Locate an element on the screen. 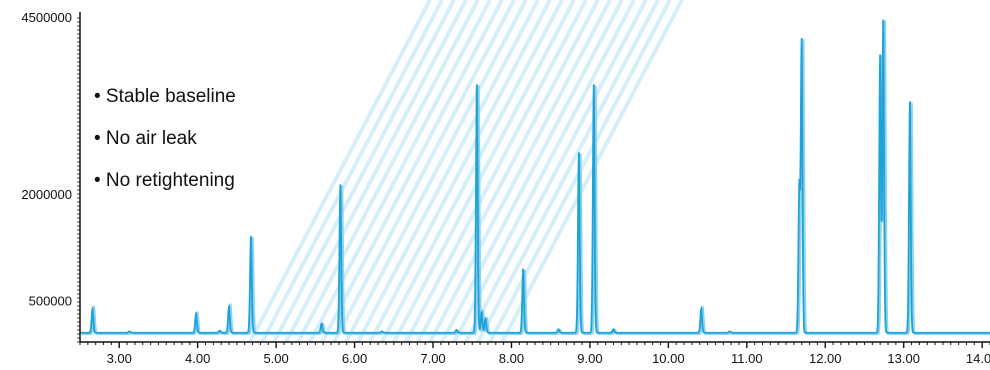  y-tick-label: 4500000 is located at coordinates (46, 17).